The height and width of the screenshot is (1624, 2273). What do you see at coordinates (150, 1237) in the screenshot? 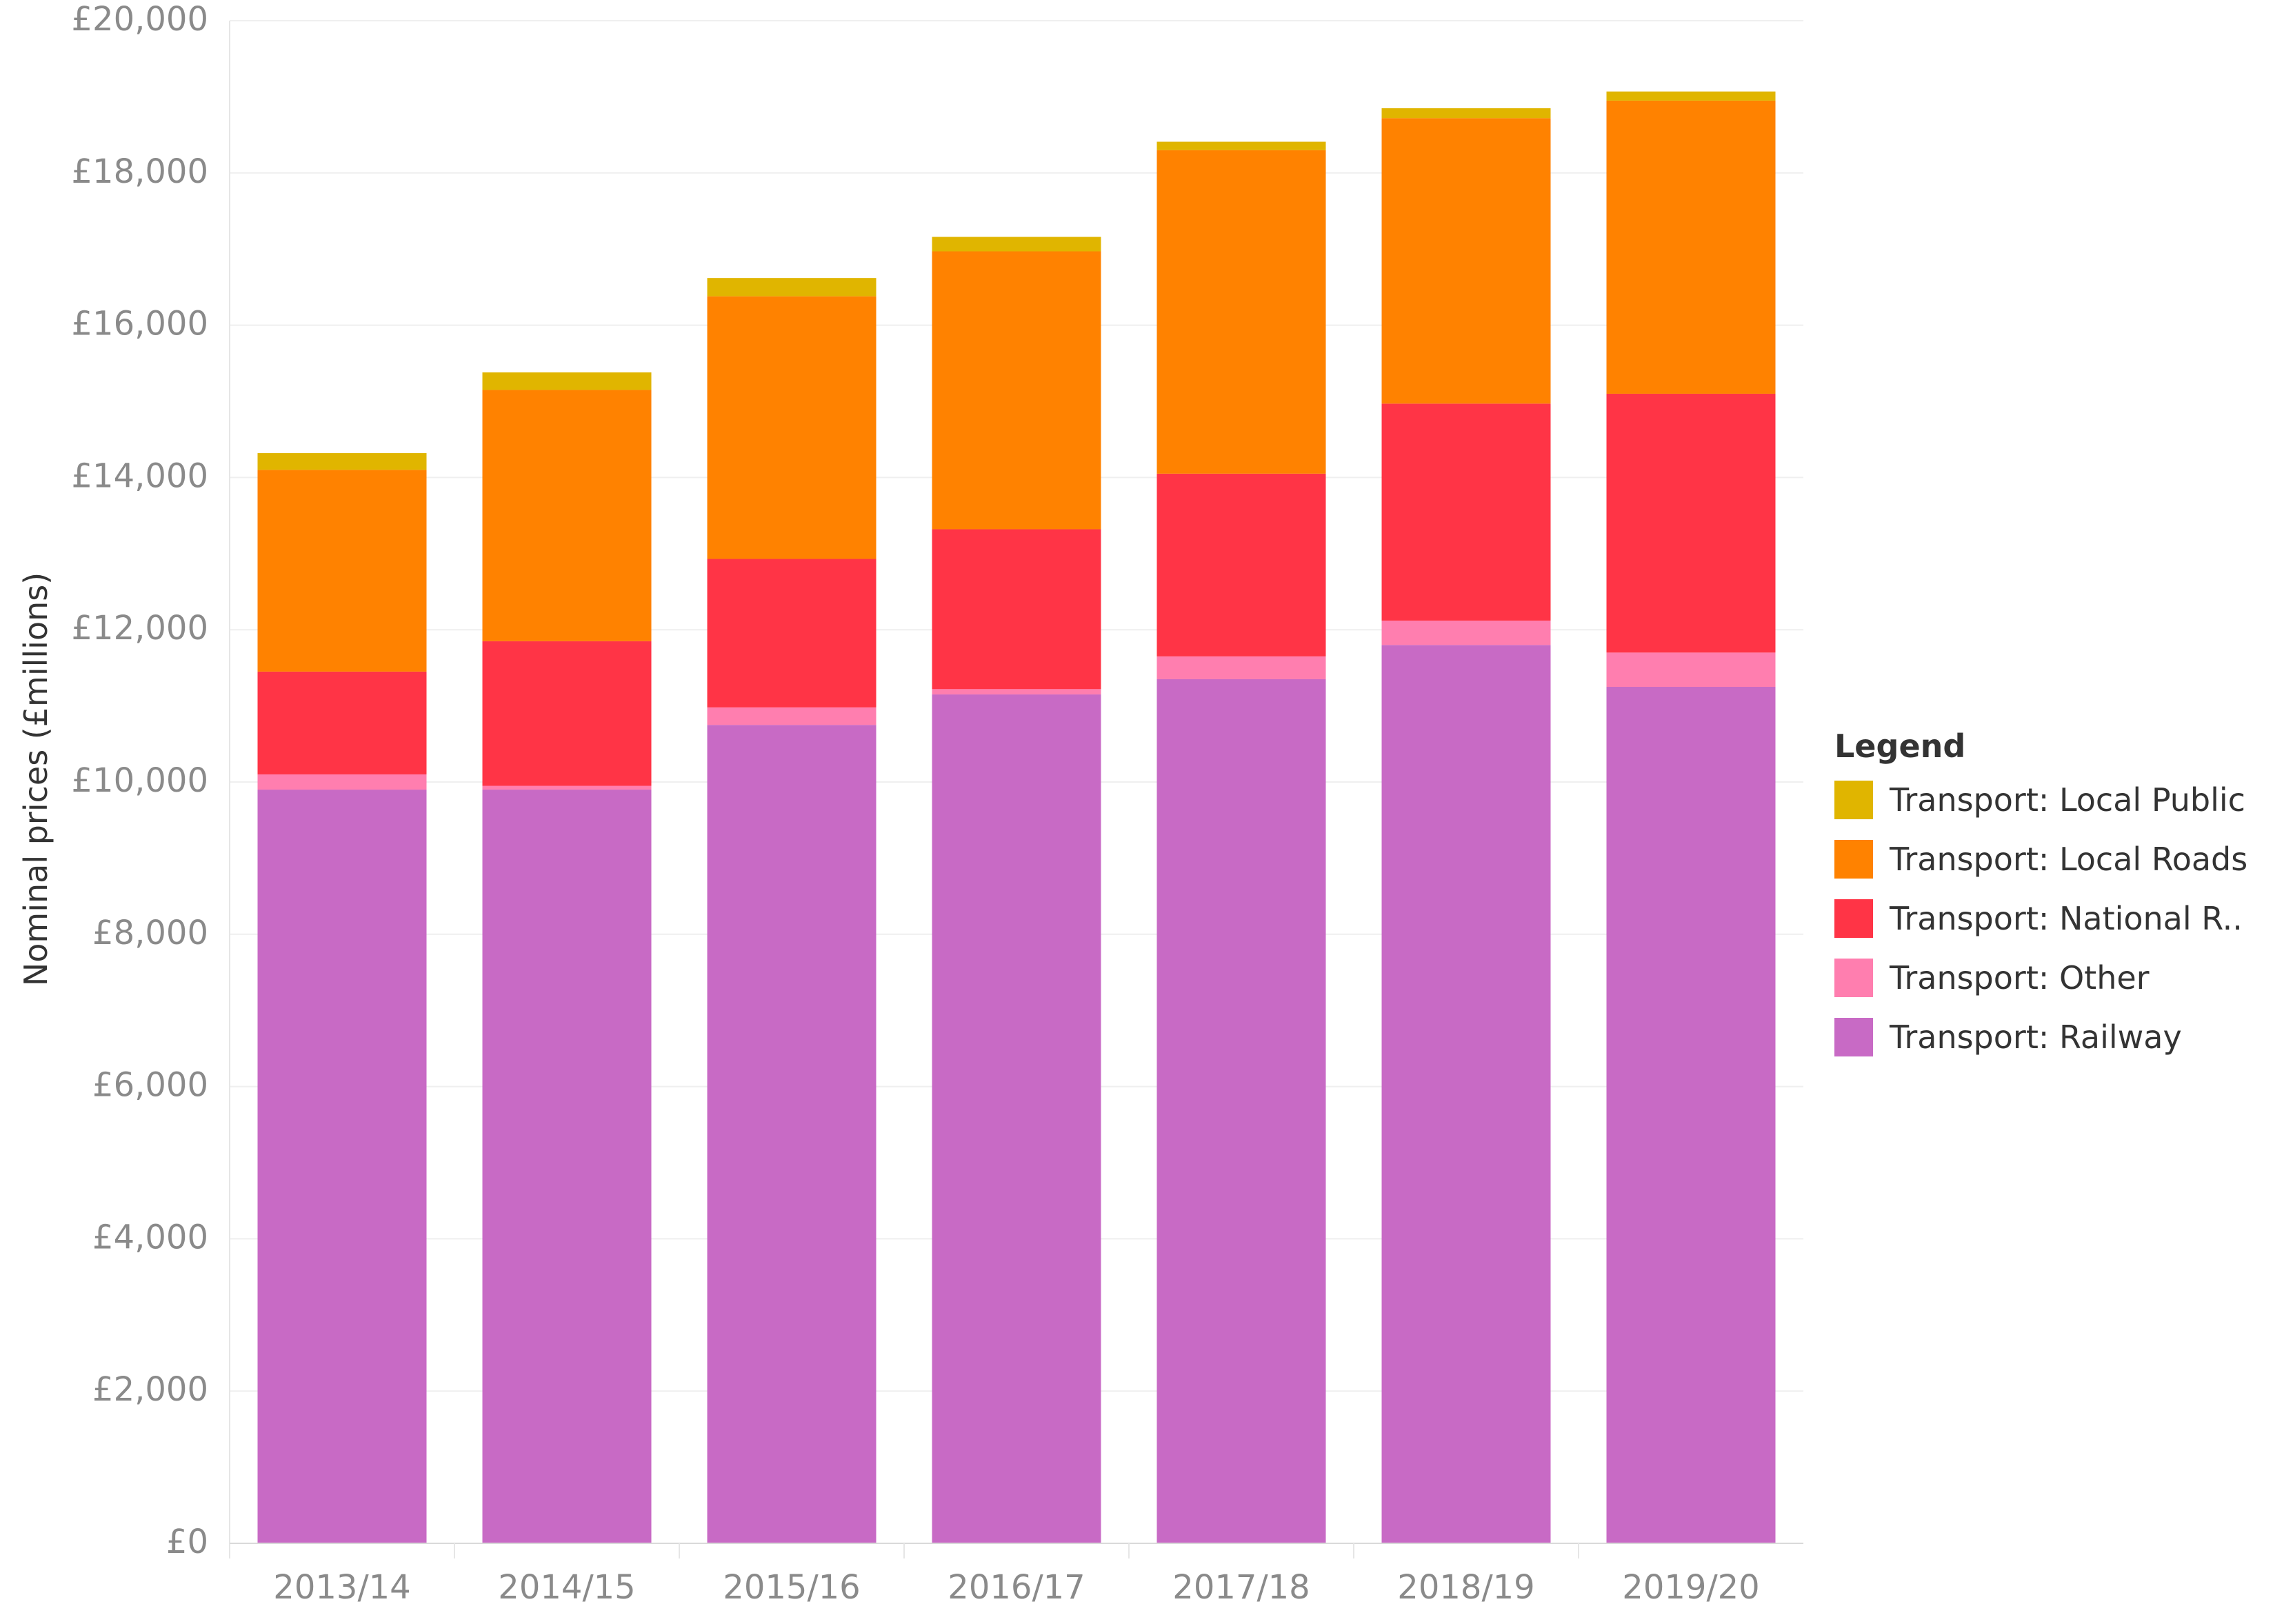
I see `y-tick-label: £4,000` at bounding box center [150, 1237].